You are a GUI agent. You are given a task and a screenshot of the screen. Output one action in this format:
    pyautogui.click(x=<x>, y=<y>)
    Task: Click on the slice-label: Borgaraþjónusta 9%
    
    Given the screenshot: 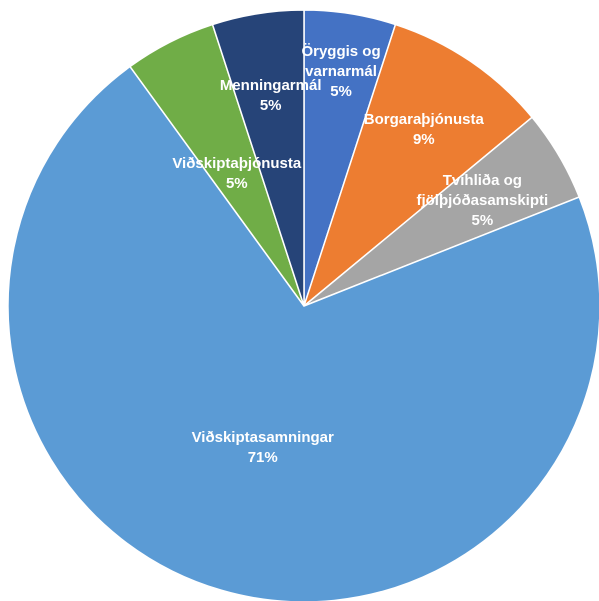 What is the action you would take?
    pyautogui.click(x=424, y=130)
    